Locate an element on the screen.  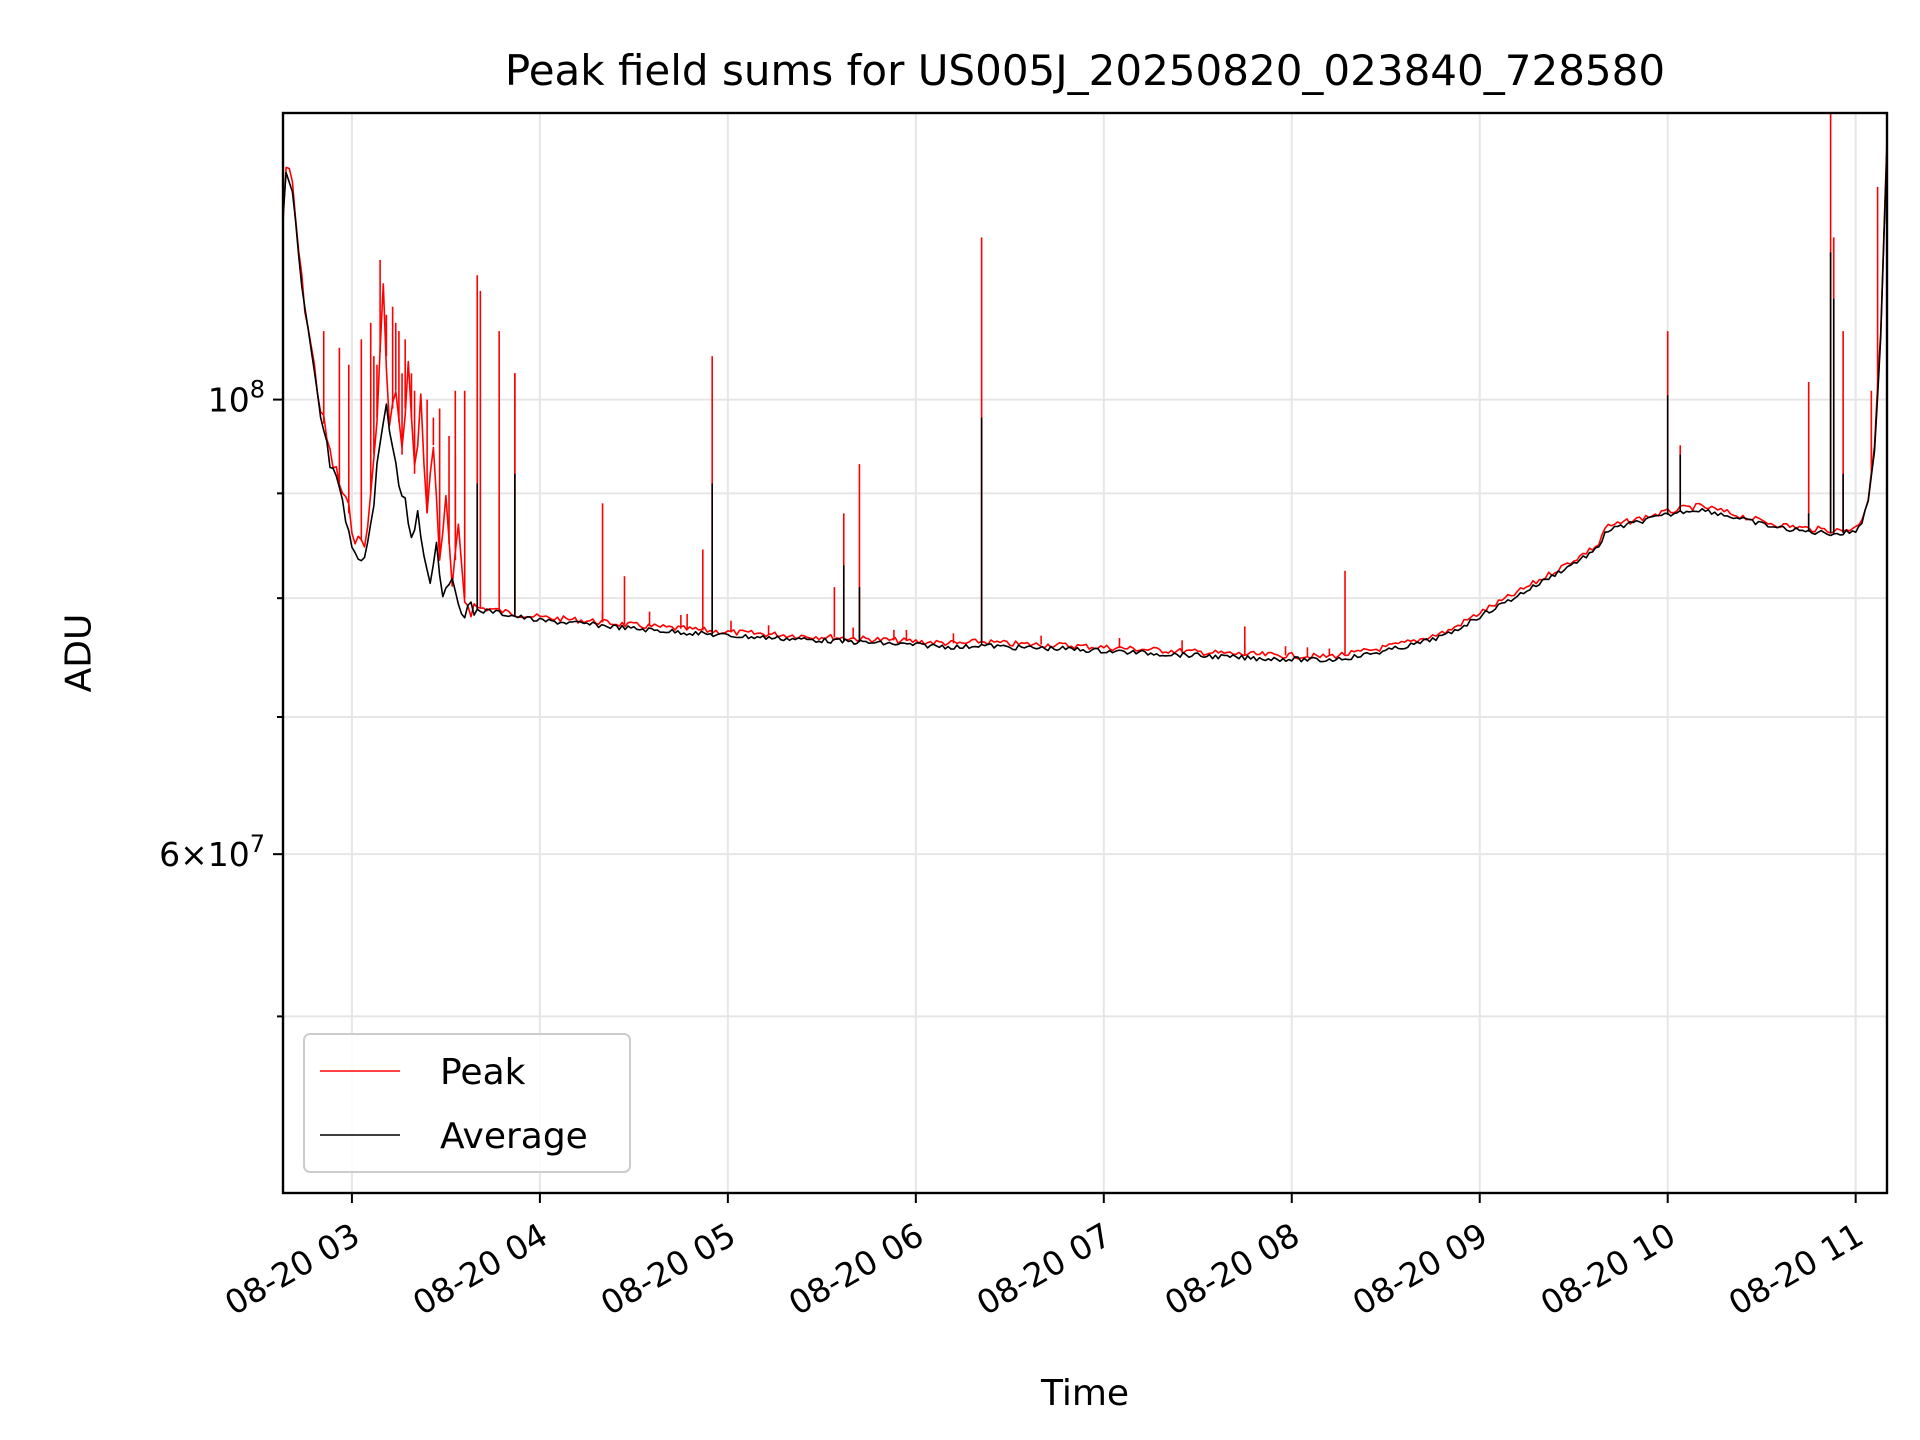
y-axis: 6×107 108 is located at coordinates (221, 697).